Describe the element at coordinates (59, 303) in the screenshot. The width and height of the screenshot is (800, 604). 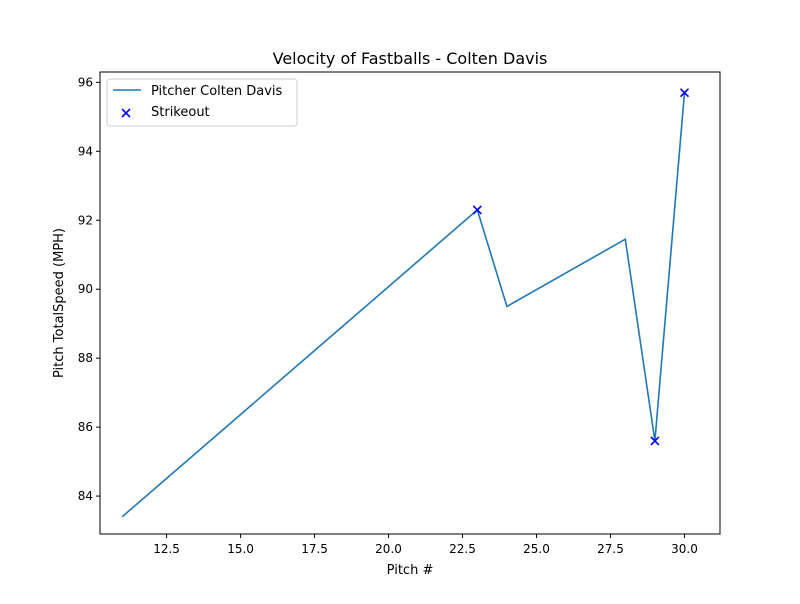
I see `y-axis-label: Pitch TotalSpeed (MPH)` at that location.